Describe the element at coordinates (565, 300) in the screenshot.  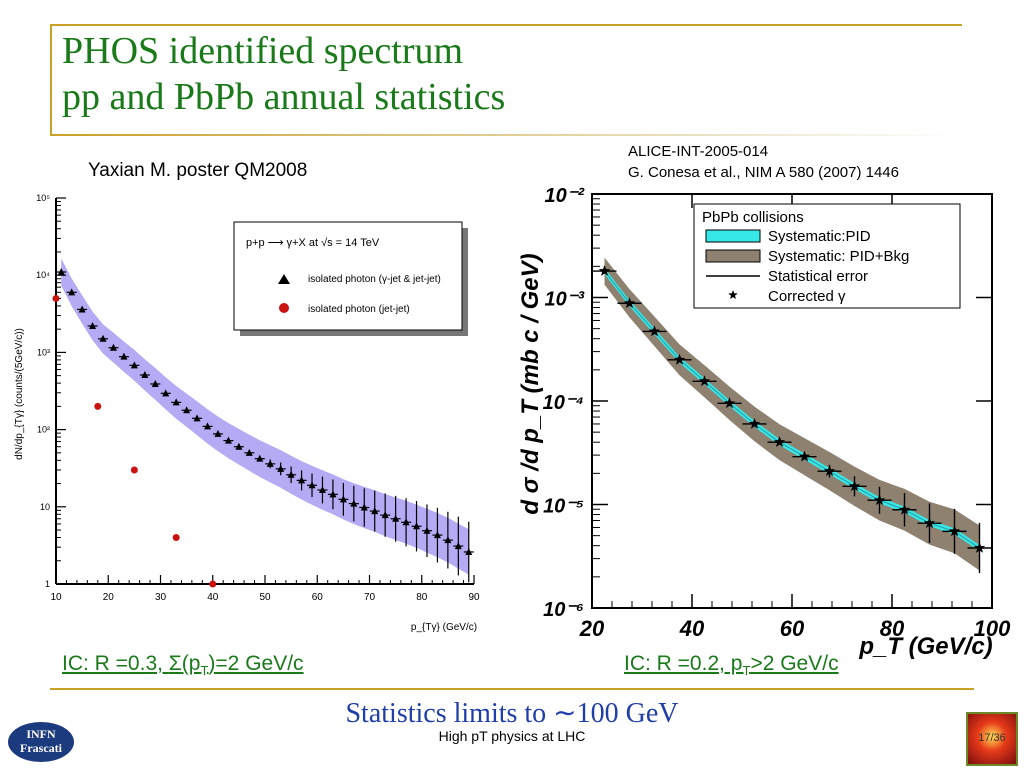
I see `y-tick-label: 10⁻³` at that location.